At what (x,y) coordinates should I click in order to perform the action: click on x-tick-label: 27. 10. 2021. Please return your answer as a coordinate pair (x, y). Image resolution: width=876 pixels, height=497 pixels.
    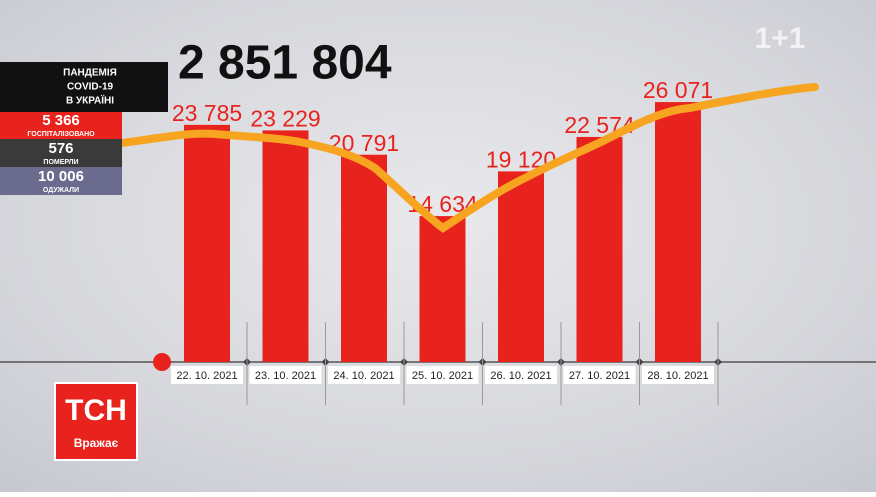
    Looking at the image, I should click on (599, 376).